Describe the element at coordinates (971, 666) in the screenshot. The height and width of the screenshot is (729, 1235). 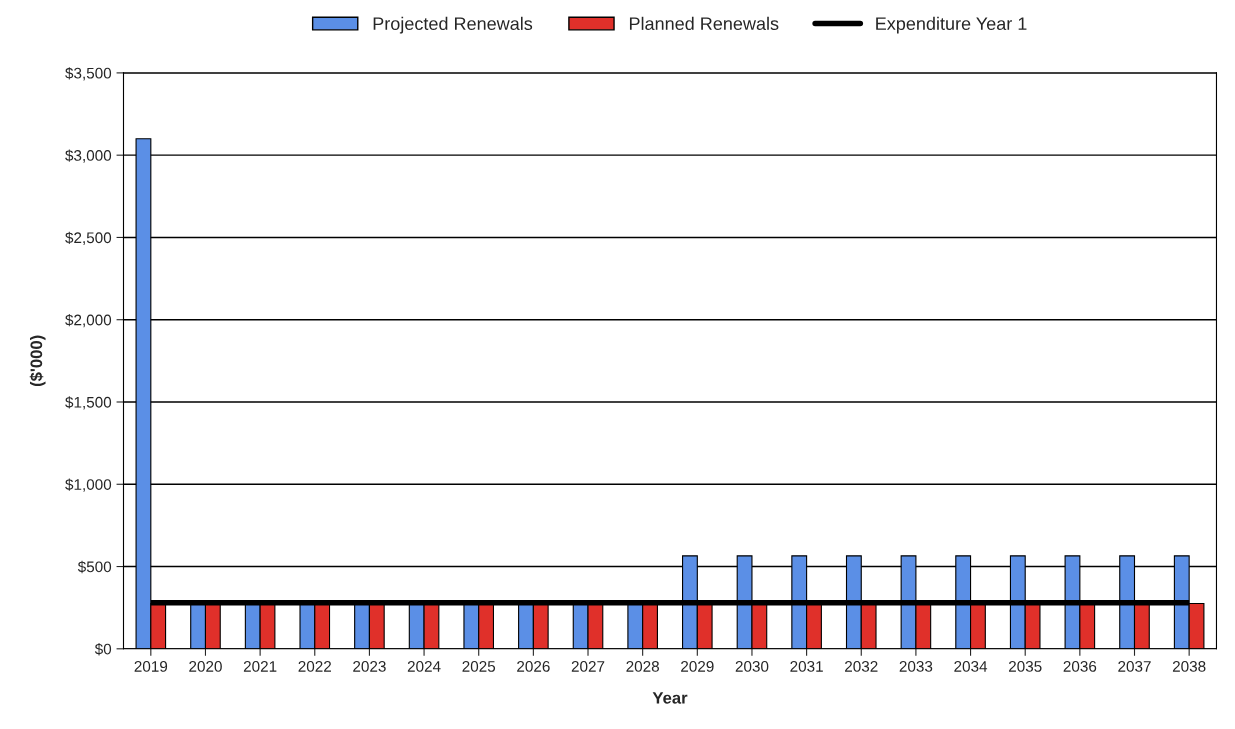
I see `x-tick-label: 2034` at that location.